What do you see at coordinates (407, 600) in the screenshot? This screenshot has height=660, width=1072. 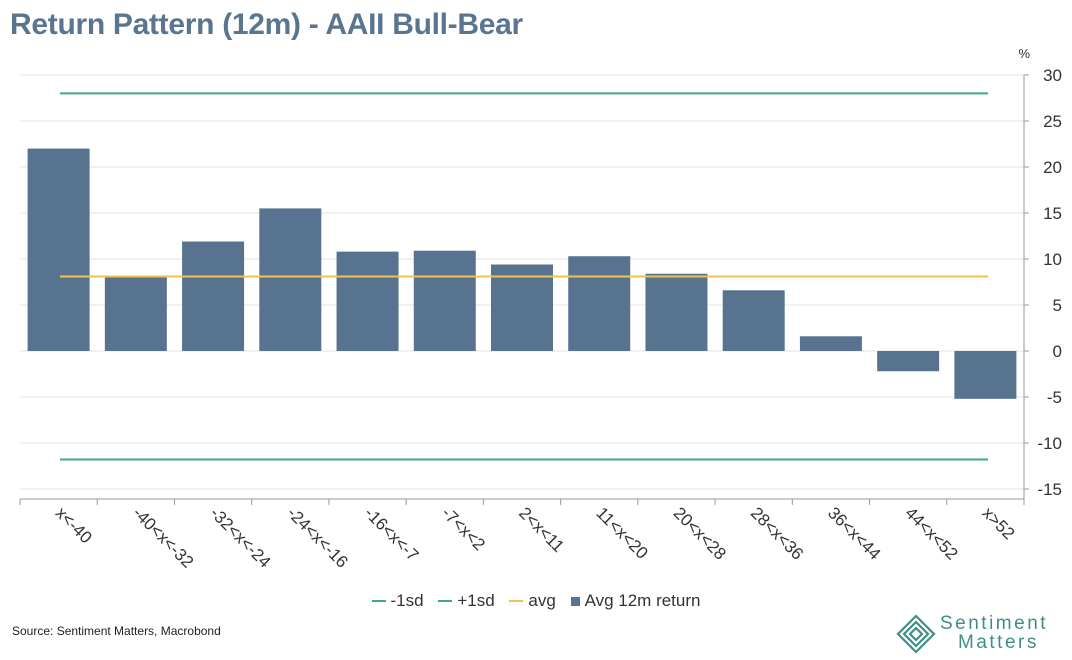 I see `legend-label-minus-1sd: -1sd` at bounding box center [407, 600].